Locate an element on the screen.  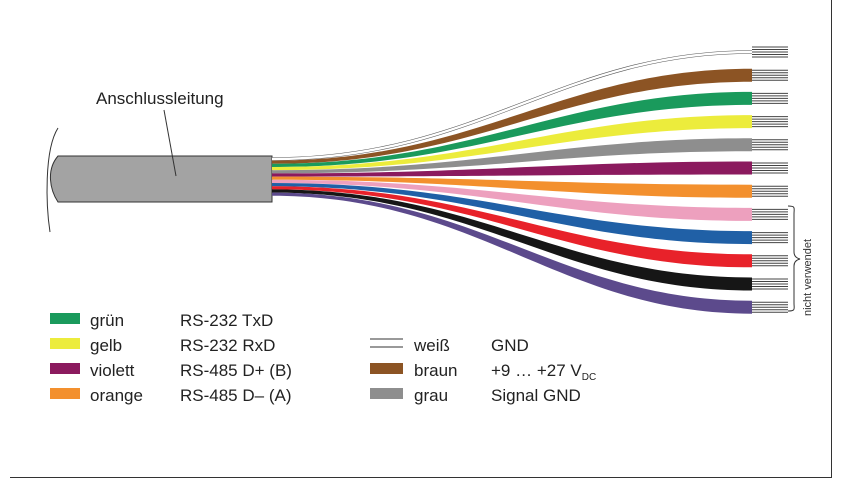
legend-signal: +9 … +27 VDC is located at coordinates (543, 372).